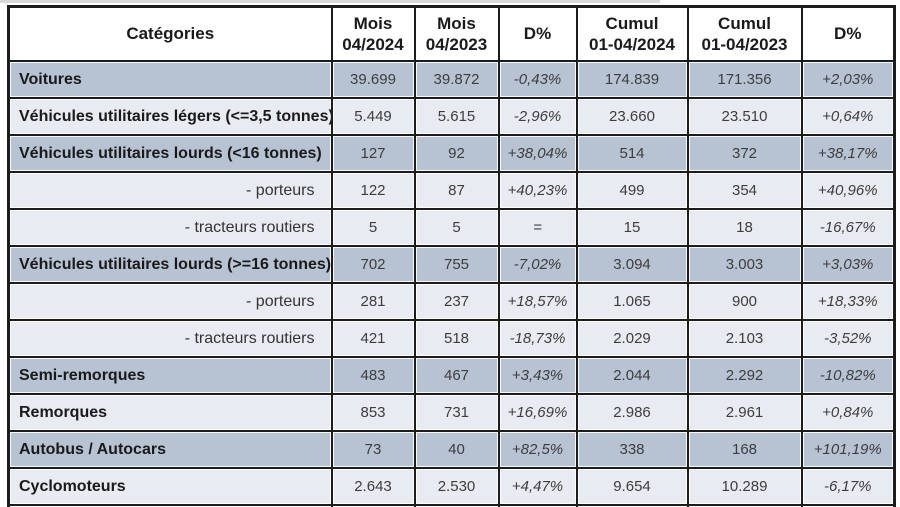 Image resolution: width=900 pixels, height=507 pixels. Describe the element at coordinates (170, 190) in the screenshot. I see `category-cell: - porteurs` at that location.